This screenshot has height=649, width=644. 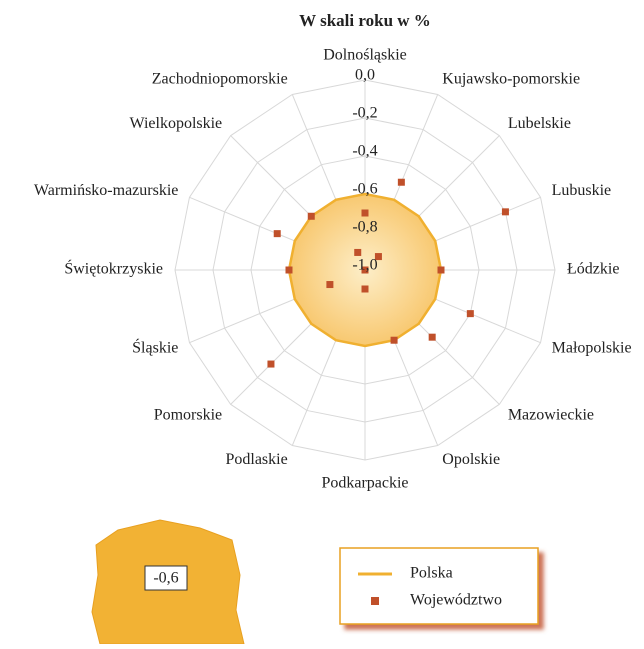 I want to click on legend-label: Polska, so click(x=431, y=573).